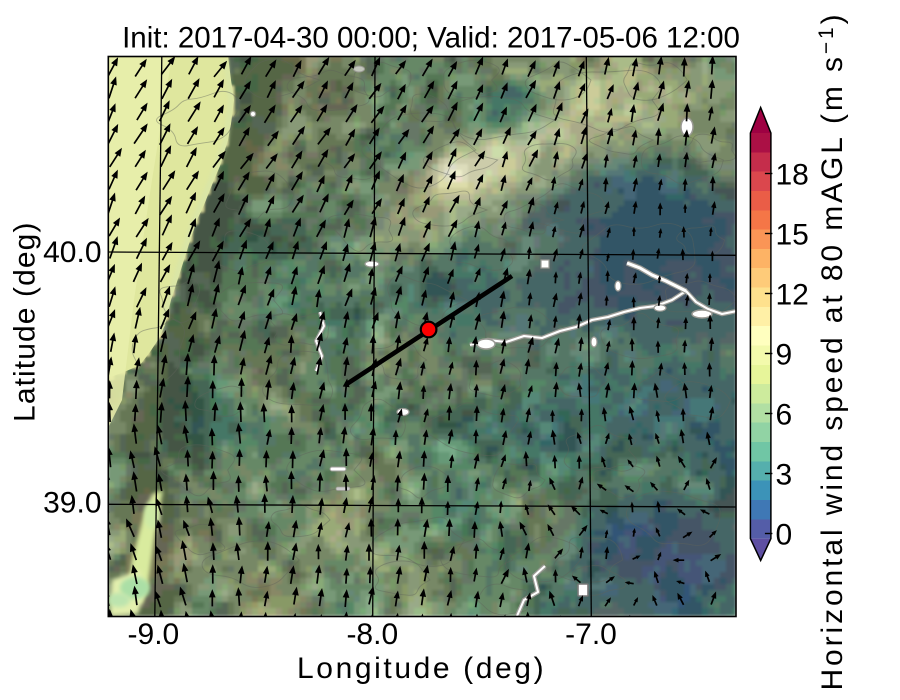 This screenshot has width=900, height=700. Describe the element at coordinates (154, 634) in the screenshot. I see `svg-text: -9.0` at that location.